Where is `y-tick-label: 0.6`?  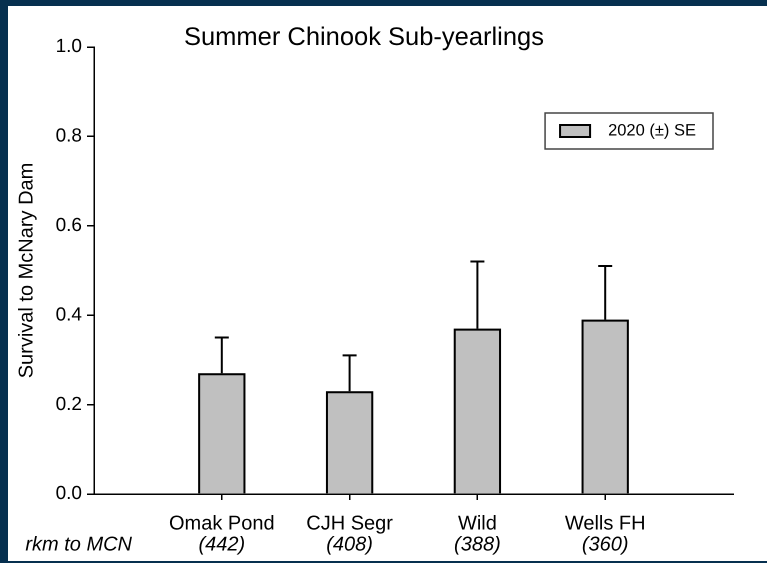 y-tick-label: 0.6 is located at coordinates (69, 225).